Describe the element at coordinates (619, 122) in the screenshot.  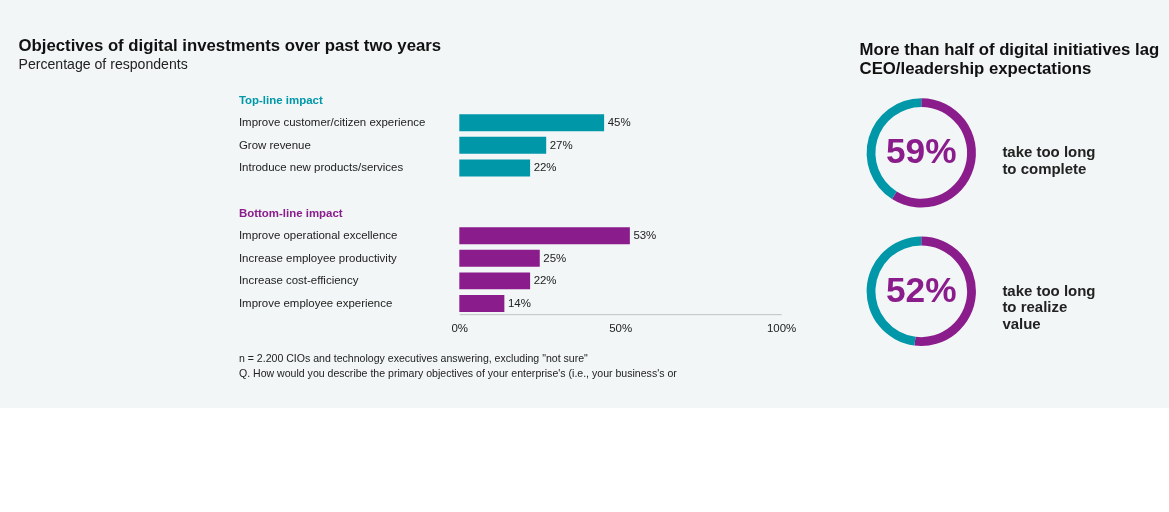
I see `data-label: 45%` at that location.